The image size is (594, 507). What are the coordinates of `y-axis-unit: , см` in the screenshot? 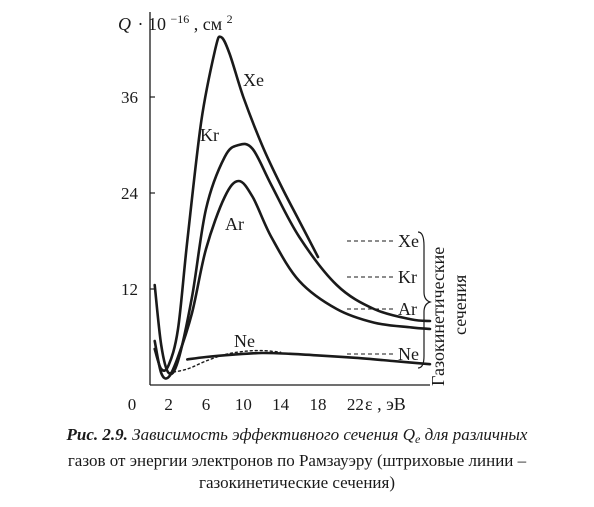 It's located at (208, 24).